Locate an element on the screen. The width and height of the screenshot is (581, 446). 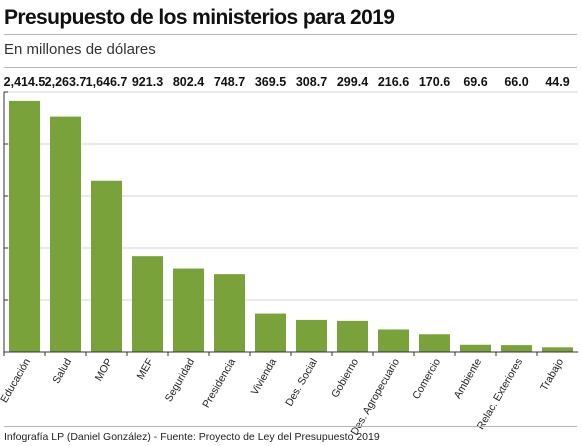
value-label-10: 170.6 is located at coordinates (434, 82).